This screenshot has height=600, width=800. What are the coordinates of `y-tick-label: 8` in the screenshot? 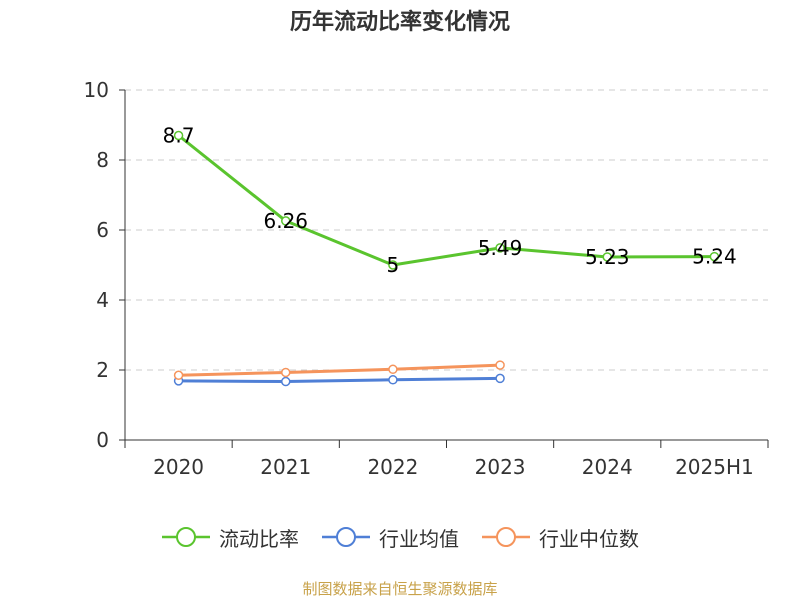 It's located at (102, 160).